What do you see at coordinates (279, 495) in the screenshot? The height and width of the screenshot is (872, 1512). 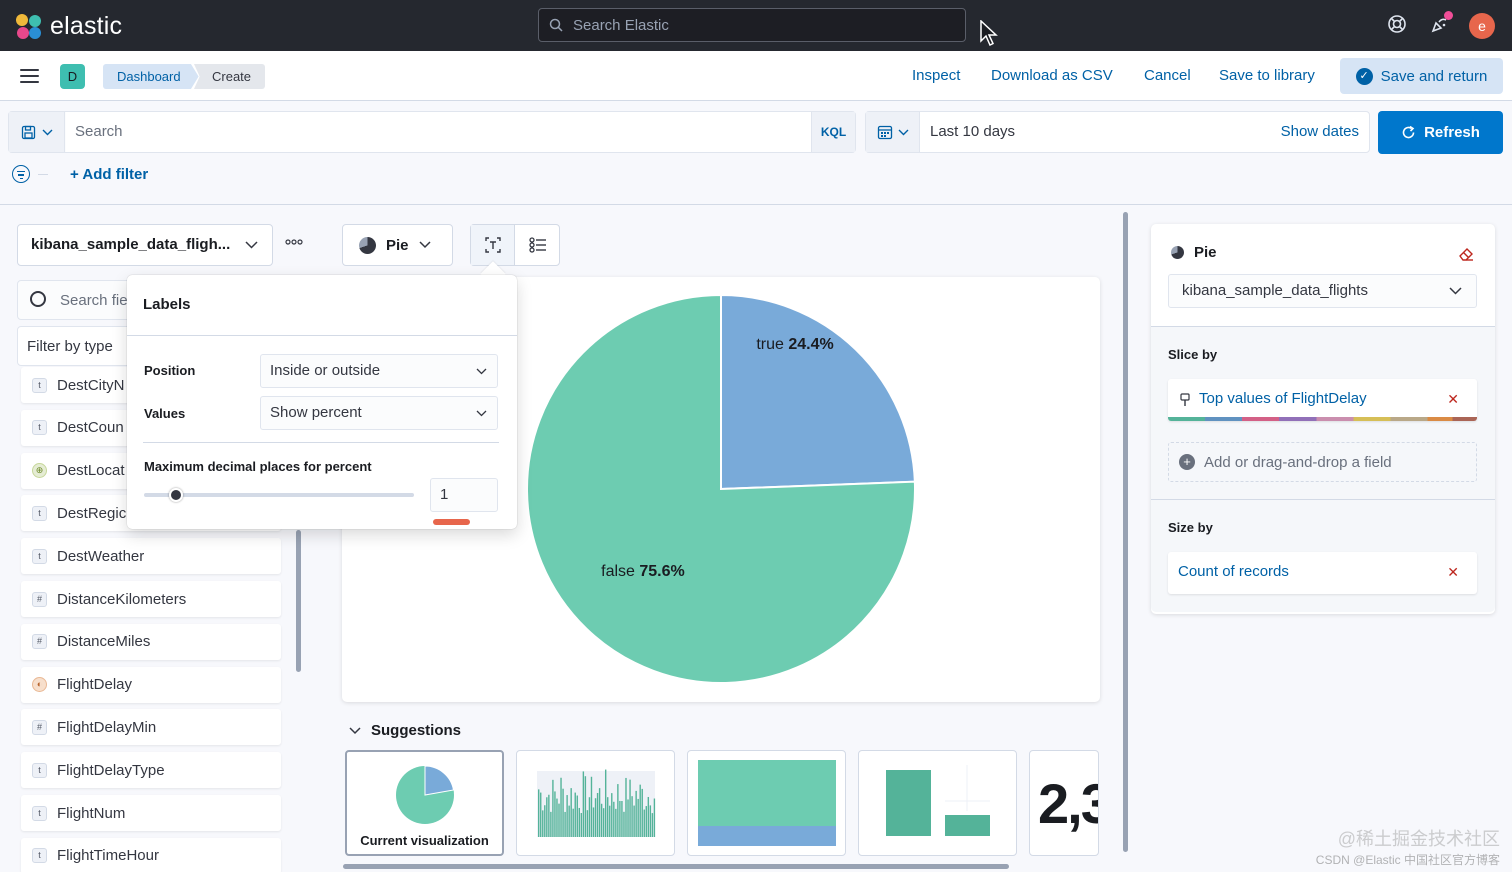 I see `decimal-places-slider` at bounding box center [279, 495].